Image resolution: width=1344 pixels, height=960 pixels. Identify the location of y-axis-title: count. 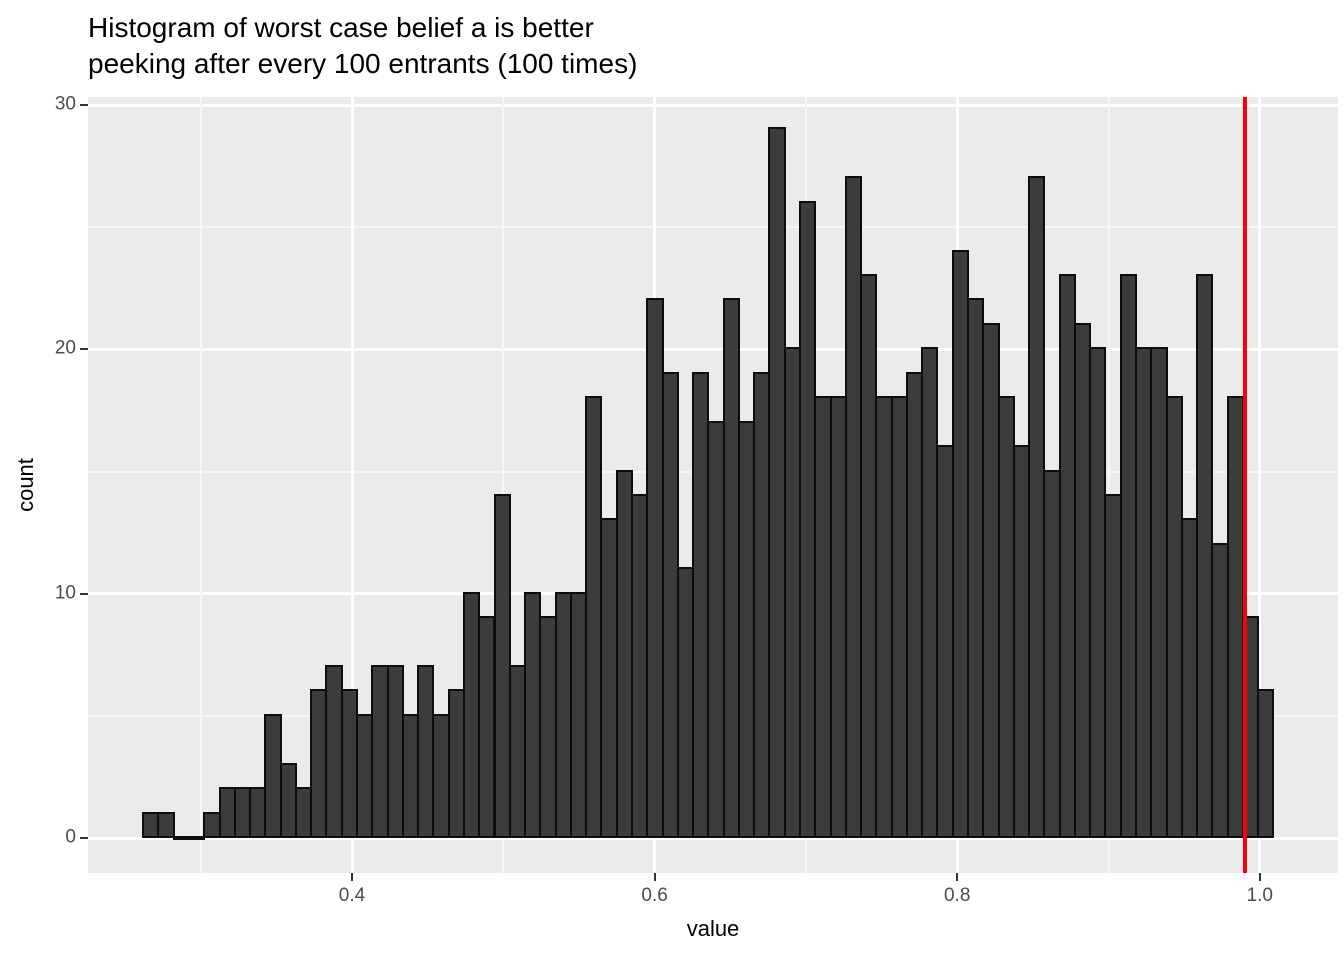
(25, 485).